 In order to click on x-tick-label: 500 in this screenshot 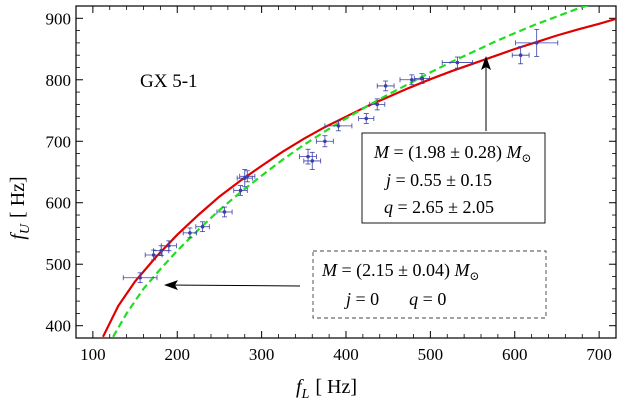, I will do `click(431, 354)`.